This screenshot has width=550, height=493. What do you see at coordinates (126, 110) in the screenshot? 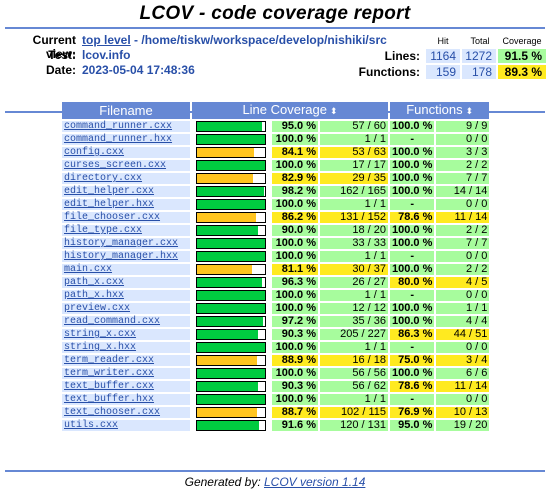
I see `filename-column-header: Filename` at bounding box center [126, 110].